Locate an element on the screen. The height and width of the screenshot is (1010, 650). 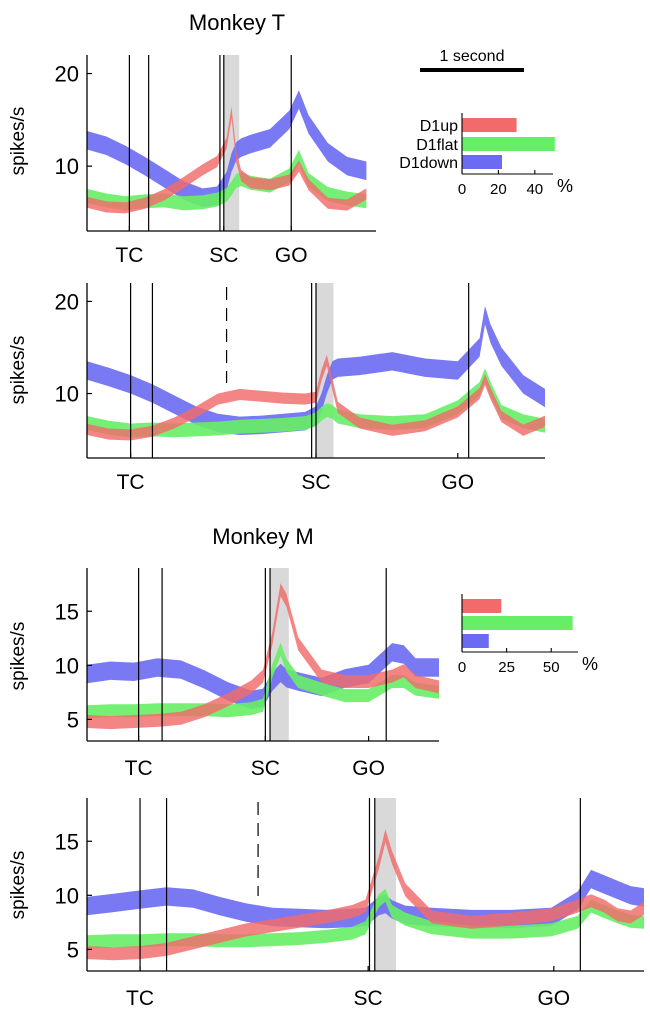
scale-bar-label: 1 second is located at coordinates (472, 56).